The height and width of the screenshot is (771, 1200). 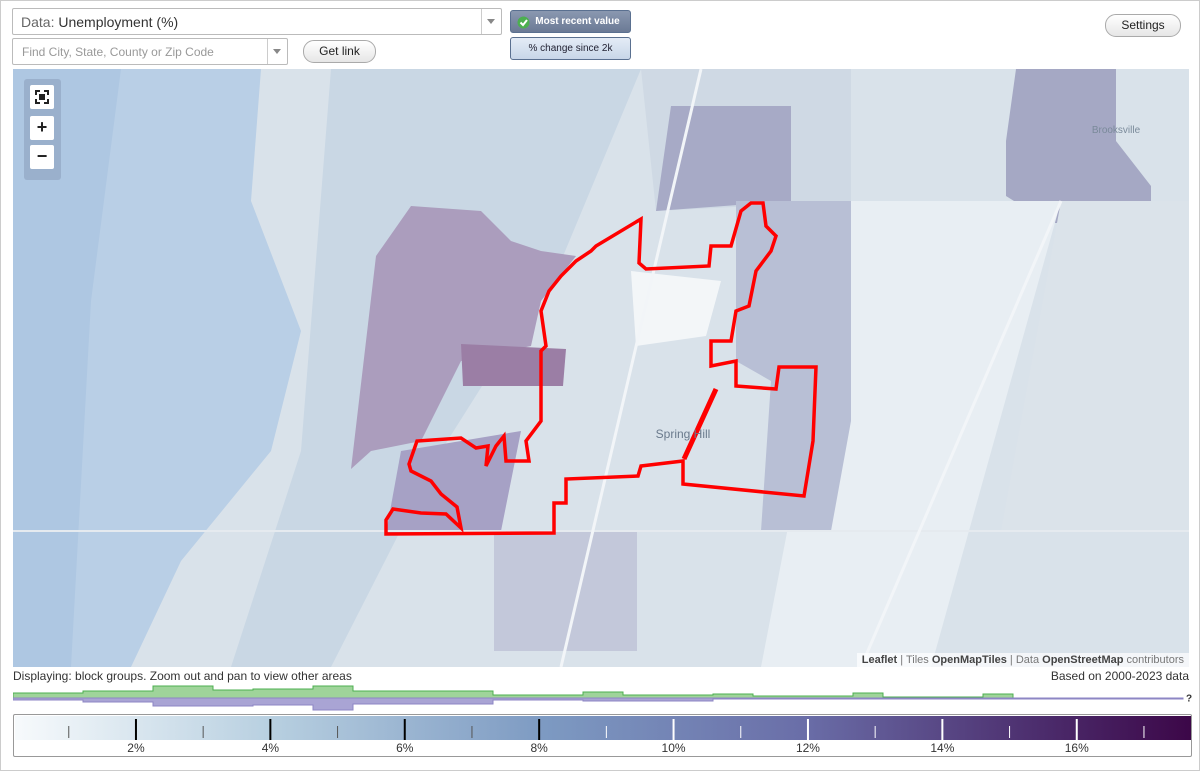 I want to click on data-select: Data: Unemployment (%), so click(x=257, y=21).